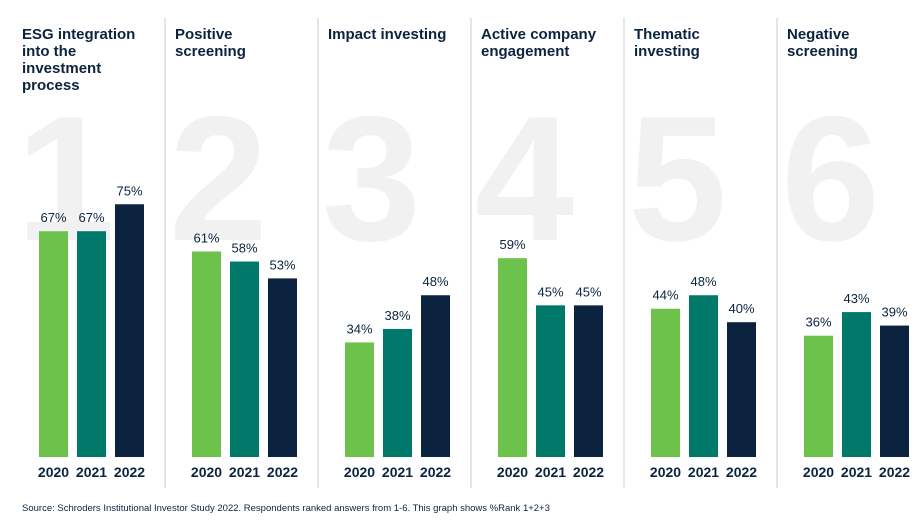 The image size is (918, 527). Describe the element at coordinates (282, 264) in the screenshot. I see `value-label: 53%` at that location.